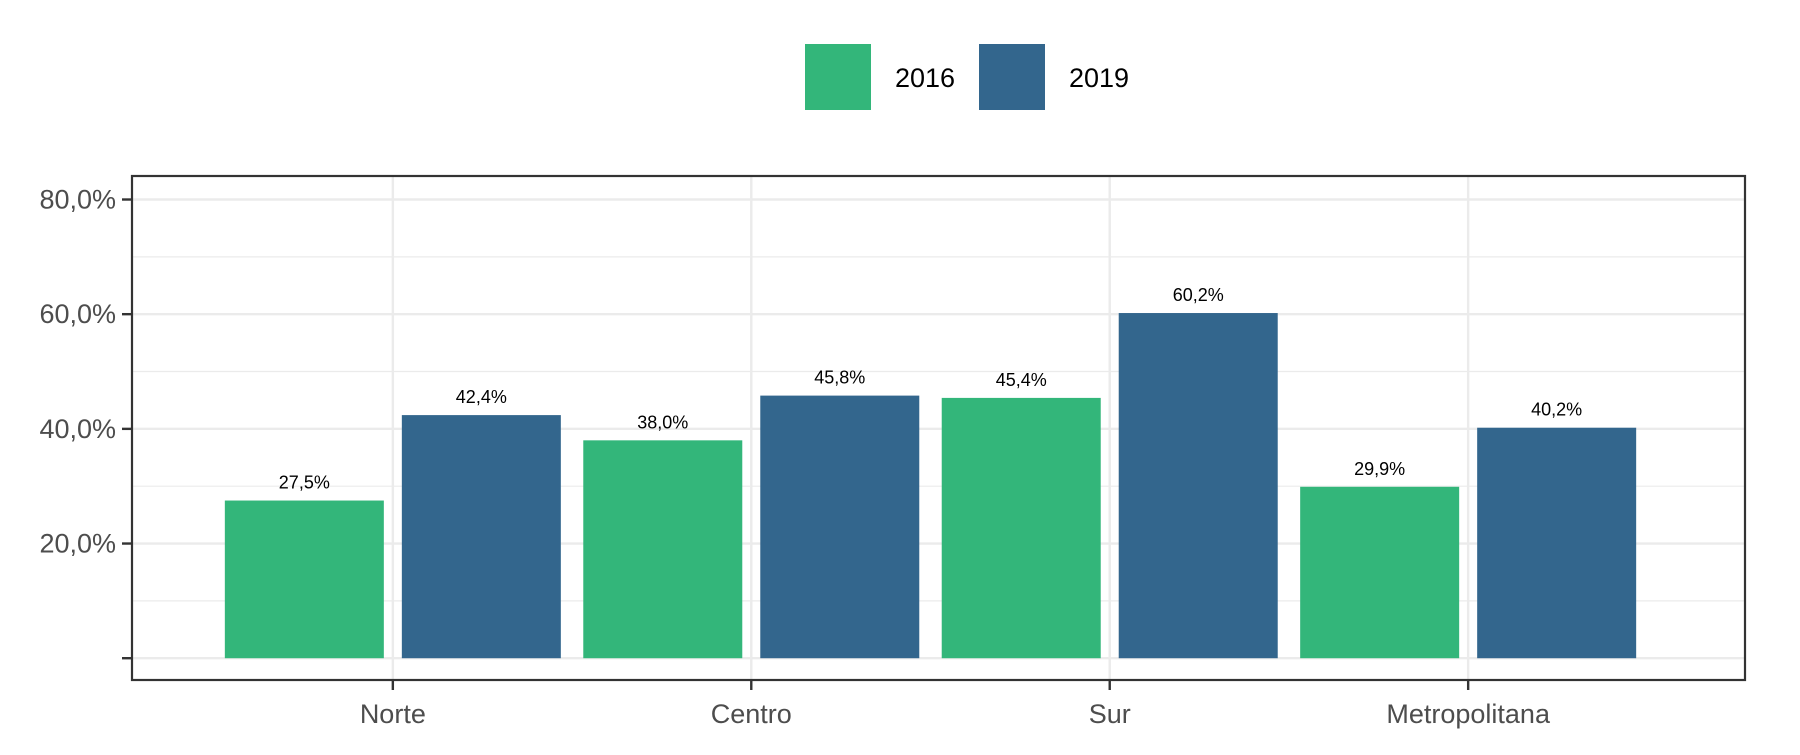 This screenshot has height=755, width=1800. Describe the element at coordinates (925, 78) in the screenshot. I see `legend-label-2016: 2016` at that location.